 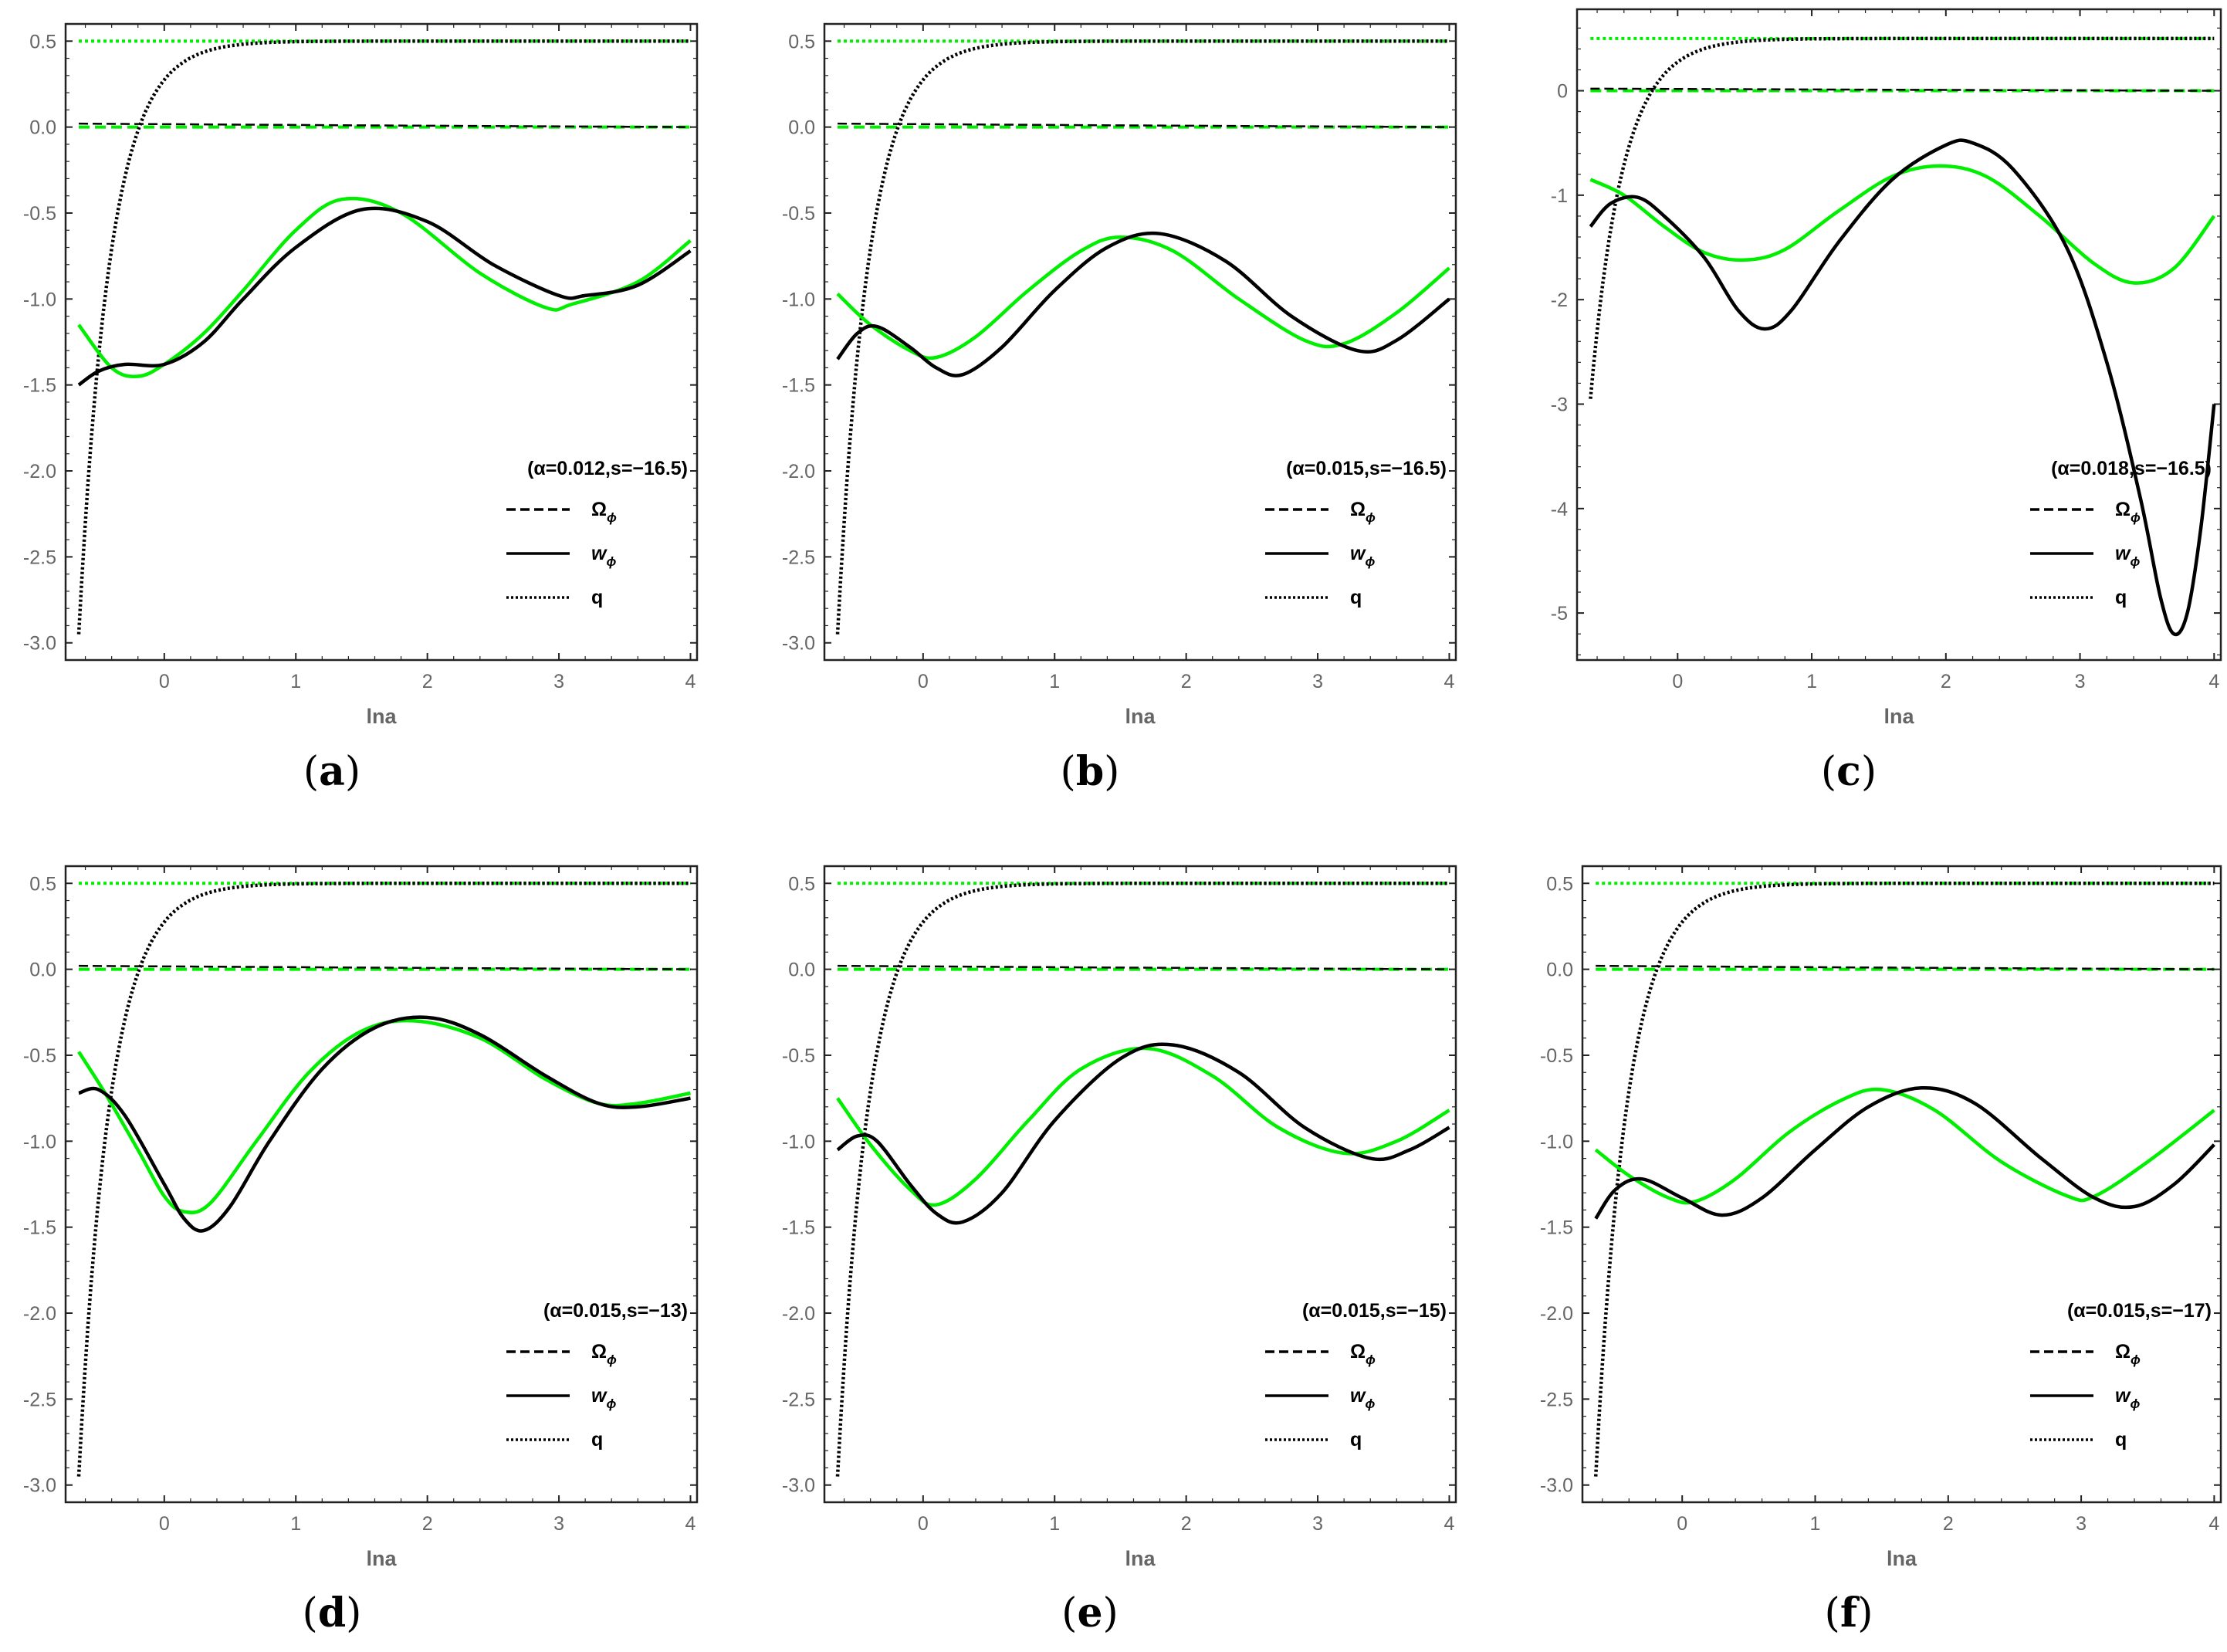 What do you see at coordinates (597, 1375) in the screenshot?
I see `legend: (α=0.015,s=−13) Ωϕ wϕ q` at bounding box center [597, 1375].